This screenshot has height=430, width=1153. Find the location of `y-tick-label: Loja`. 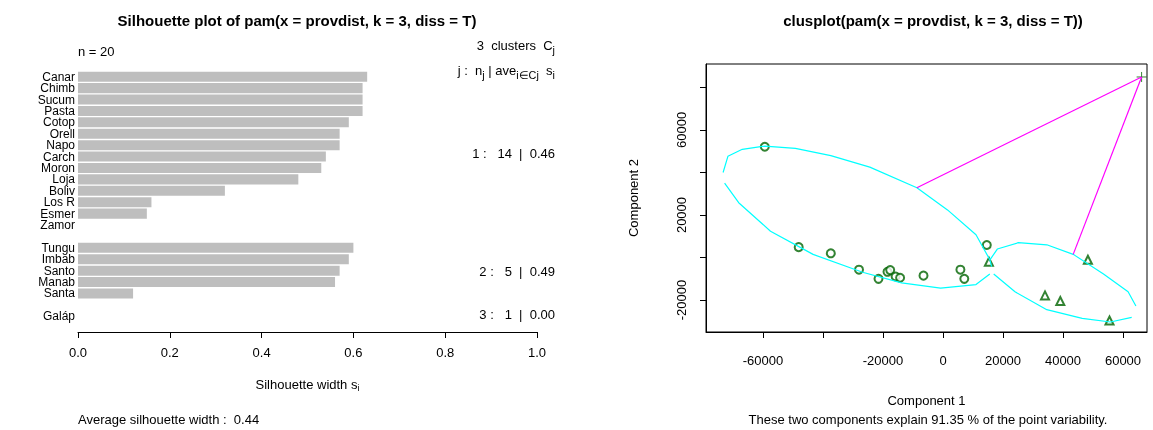

y-tick-label: Loja is located at coordinates (64, 179).